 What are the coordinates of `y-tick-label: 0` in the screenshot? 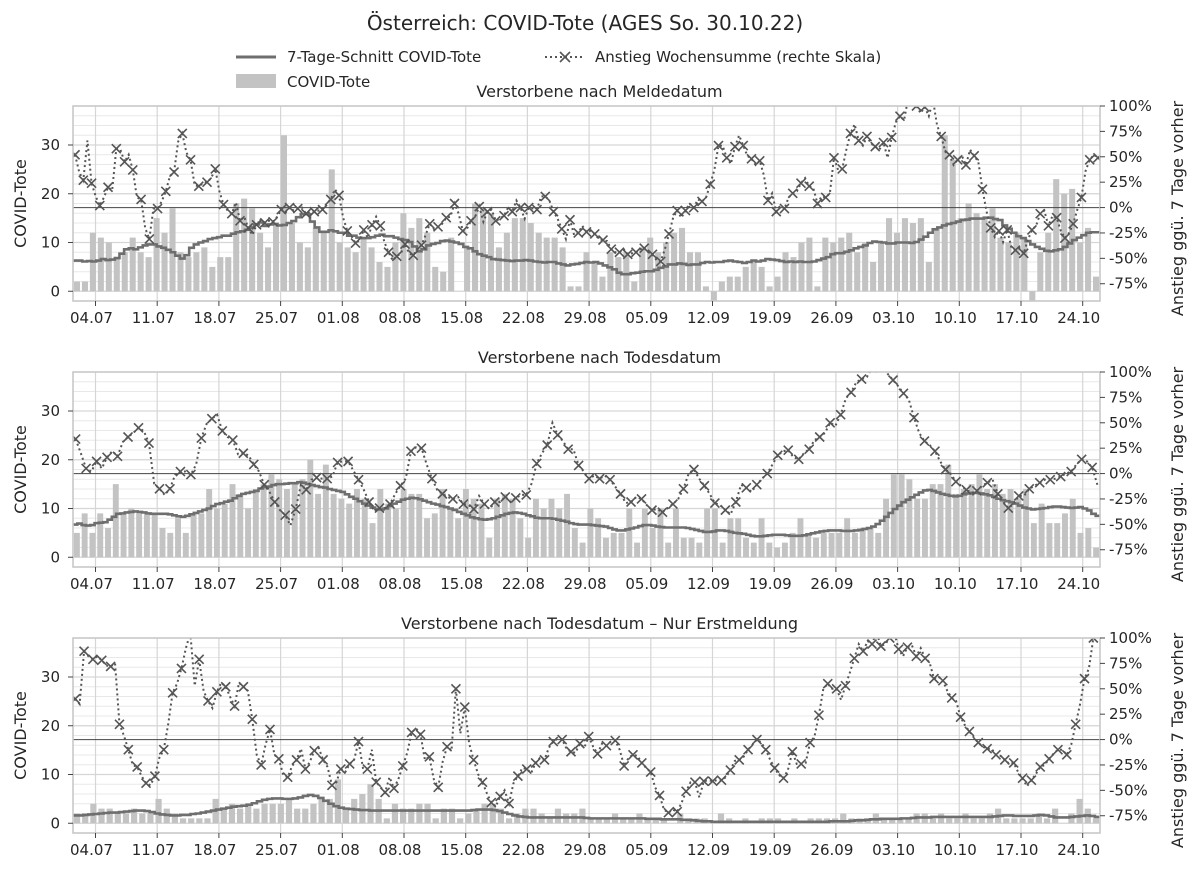 It's located at (55, 291).